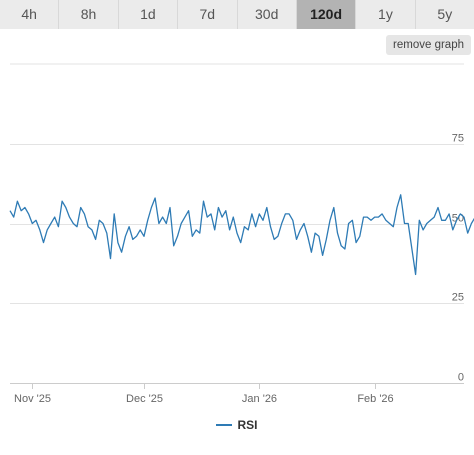  I want to click on x-tick-label-1: Dec '25, so click(144, 399).